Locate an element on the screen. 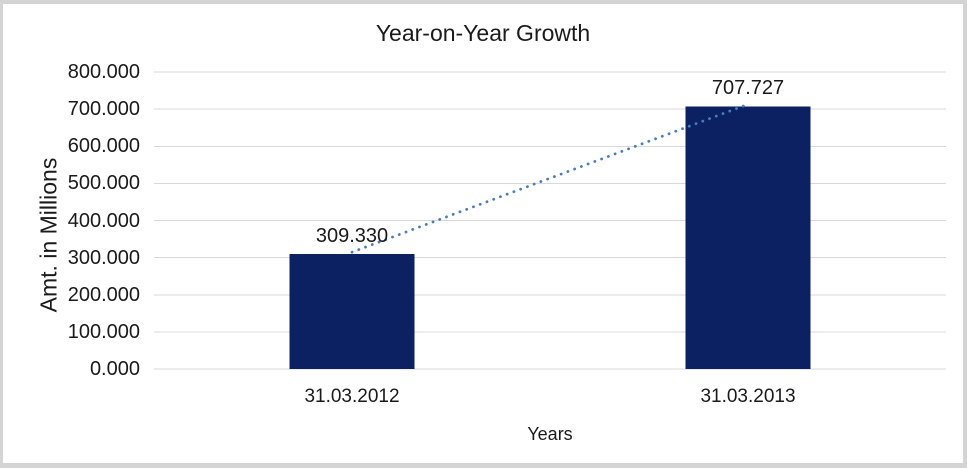 The width and height of the screenshot is (967, 468). bar-31.03.2013 is located at coordinates (748, 237).